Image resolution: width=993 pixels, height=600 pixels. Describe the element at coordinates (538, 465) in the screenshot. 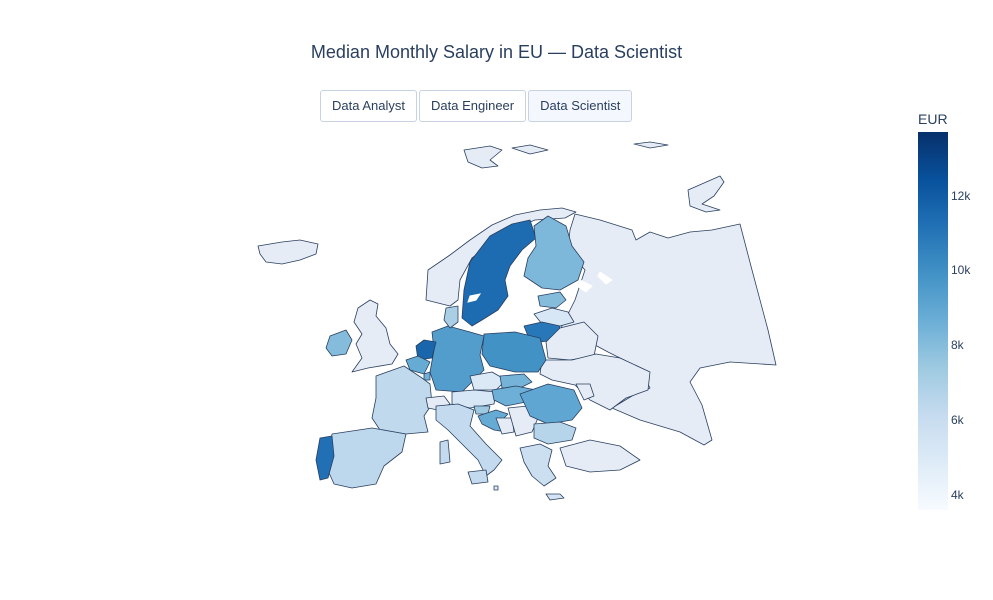

I see `country-greece` at that location.